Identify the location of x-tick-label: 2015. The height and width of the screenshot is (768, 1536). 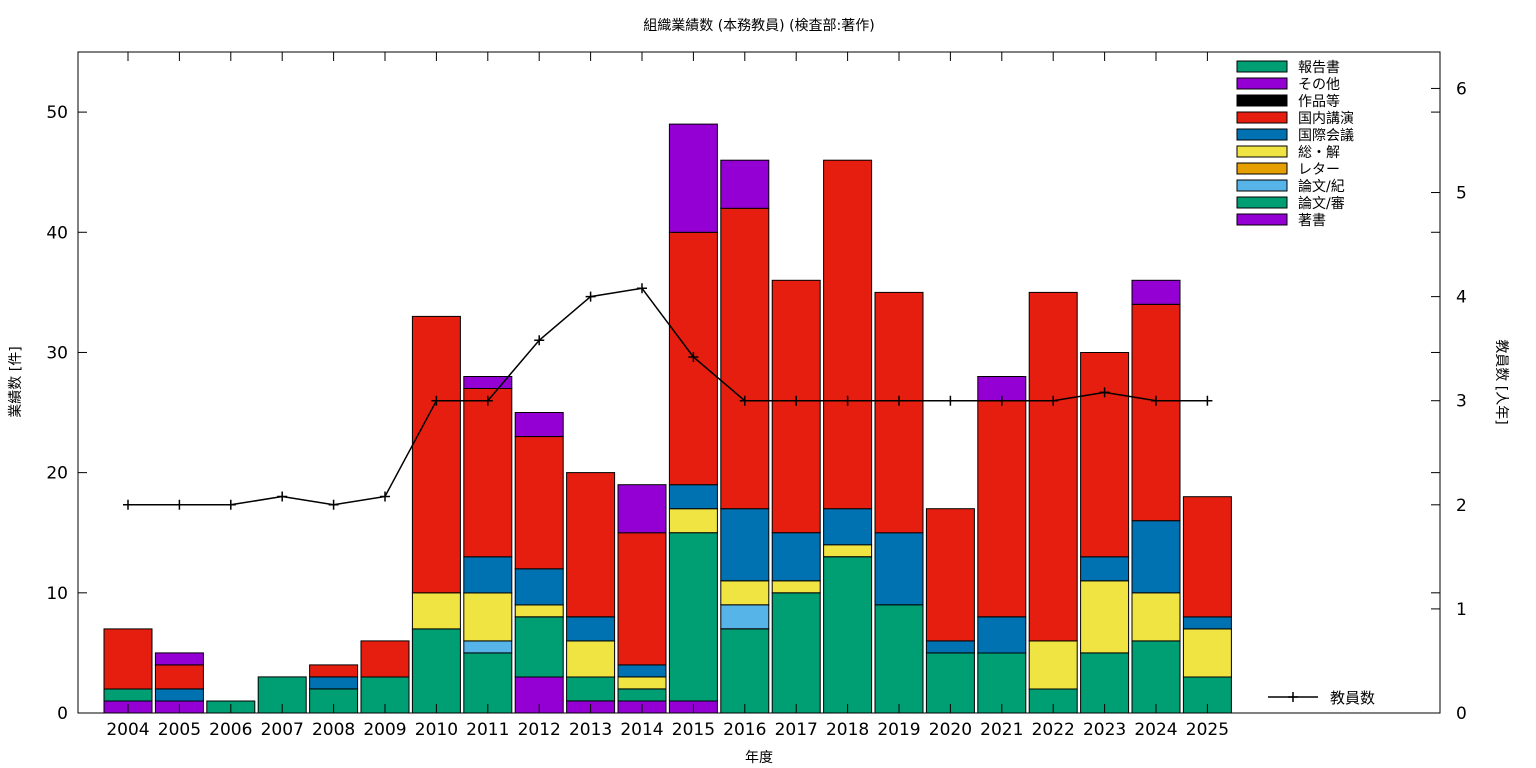
(693, 730).